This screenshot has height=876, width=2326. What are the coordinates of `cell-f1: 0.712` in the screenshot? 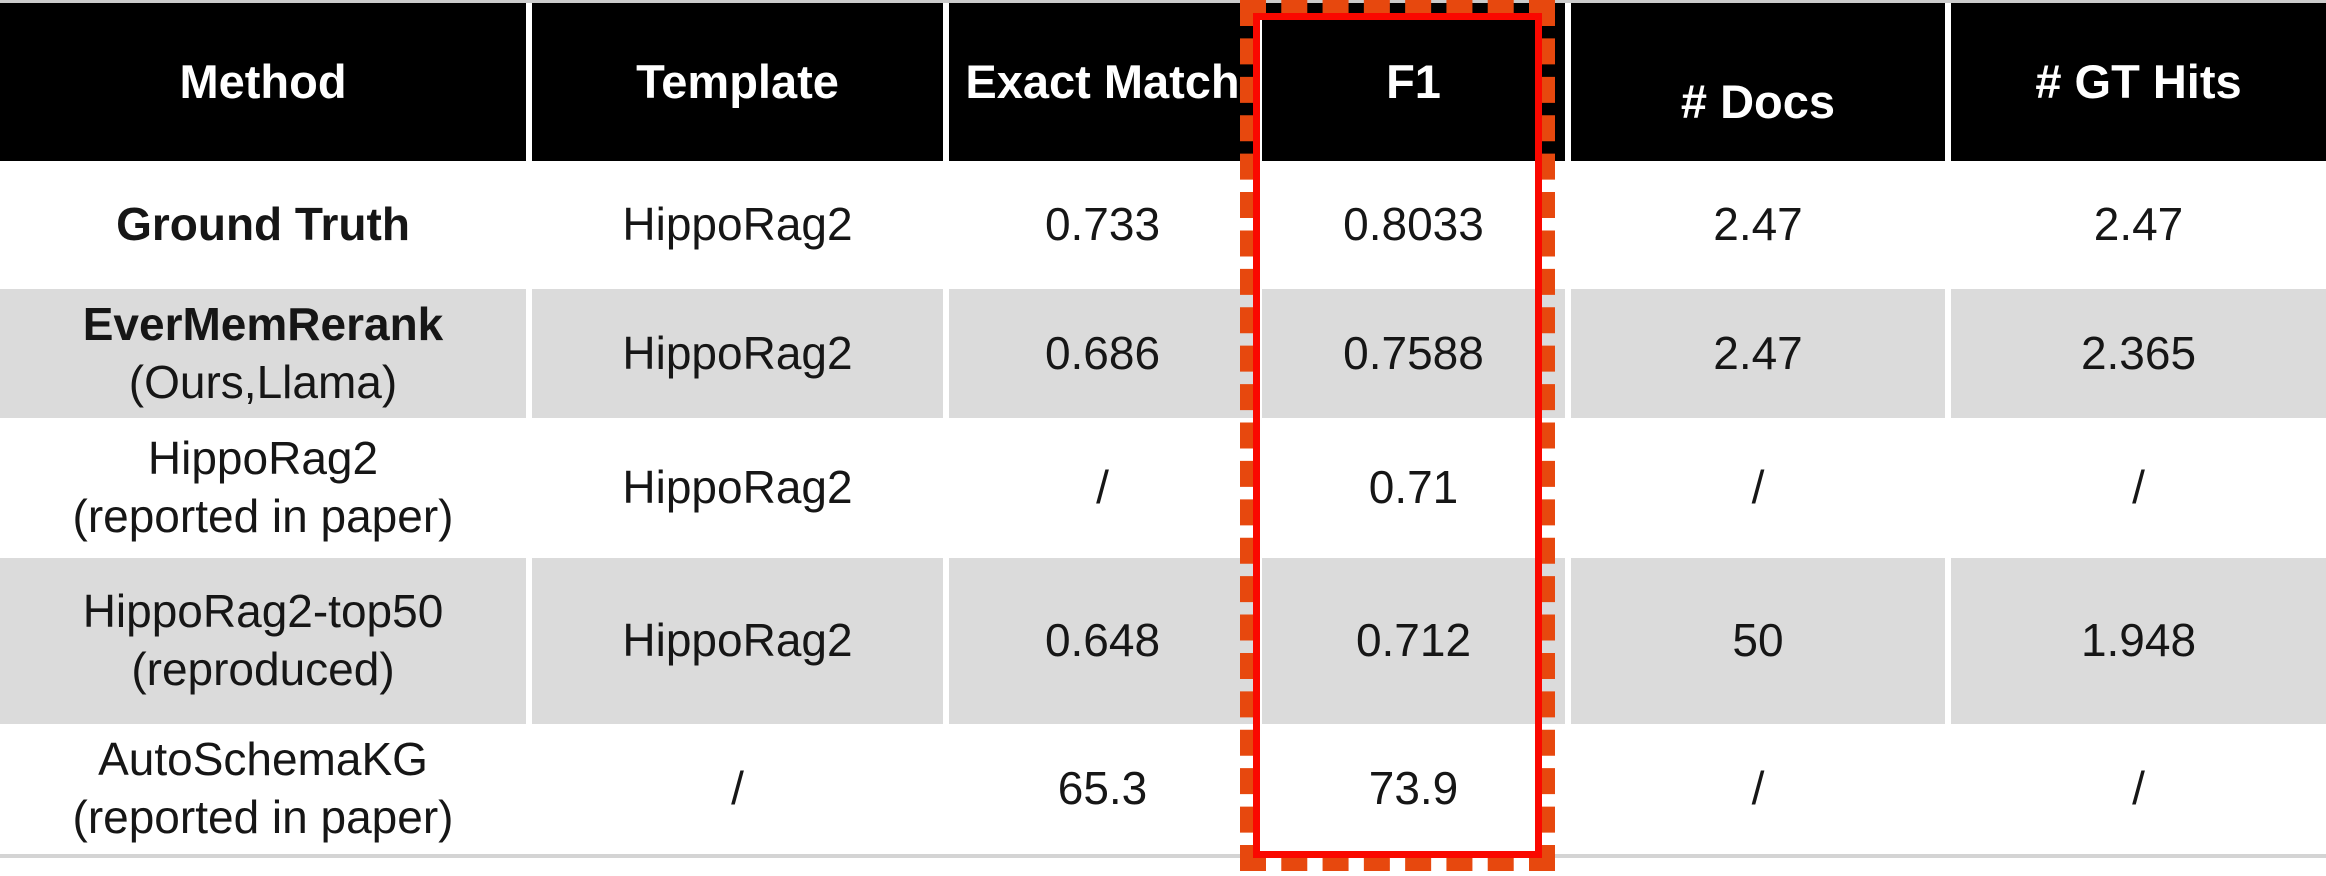 It's located at (1410, 641).